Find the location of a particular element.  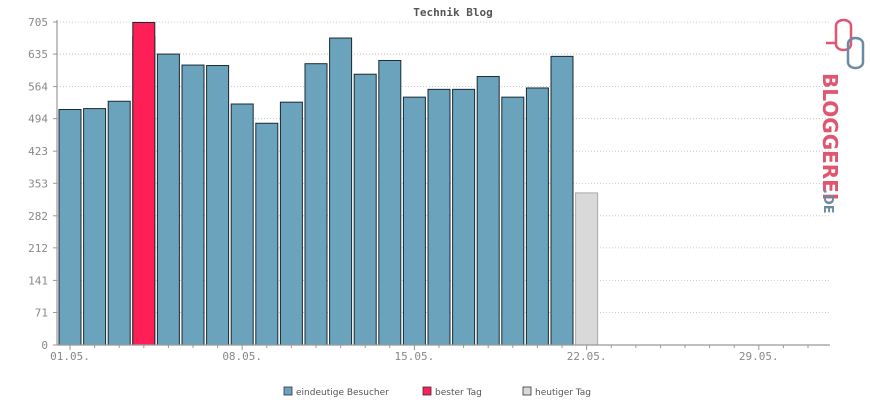

bar-21.05. is located at coordinates (562, 200).